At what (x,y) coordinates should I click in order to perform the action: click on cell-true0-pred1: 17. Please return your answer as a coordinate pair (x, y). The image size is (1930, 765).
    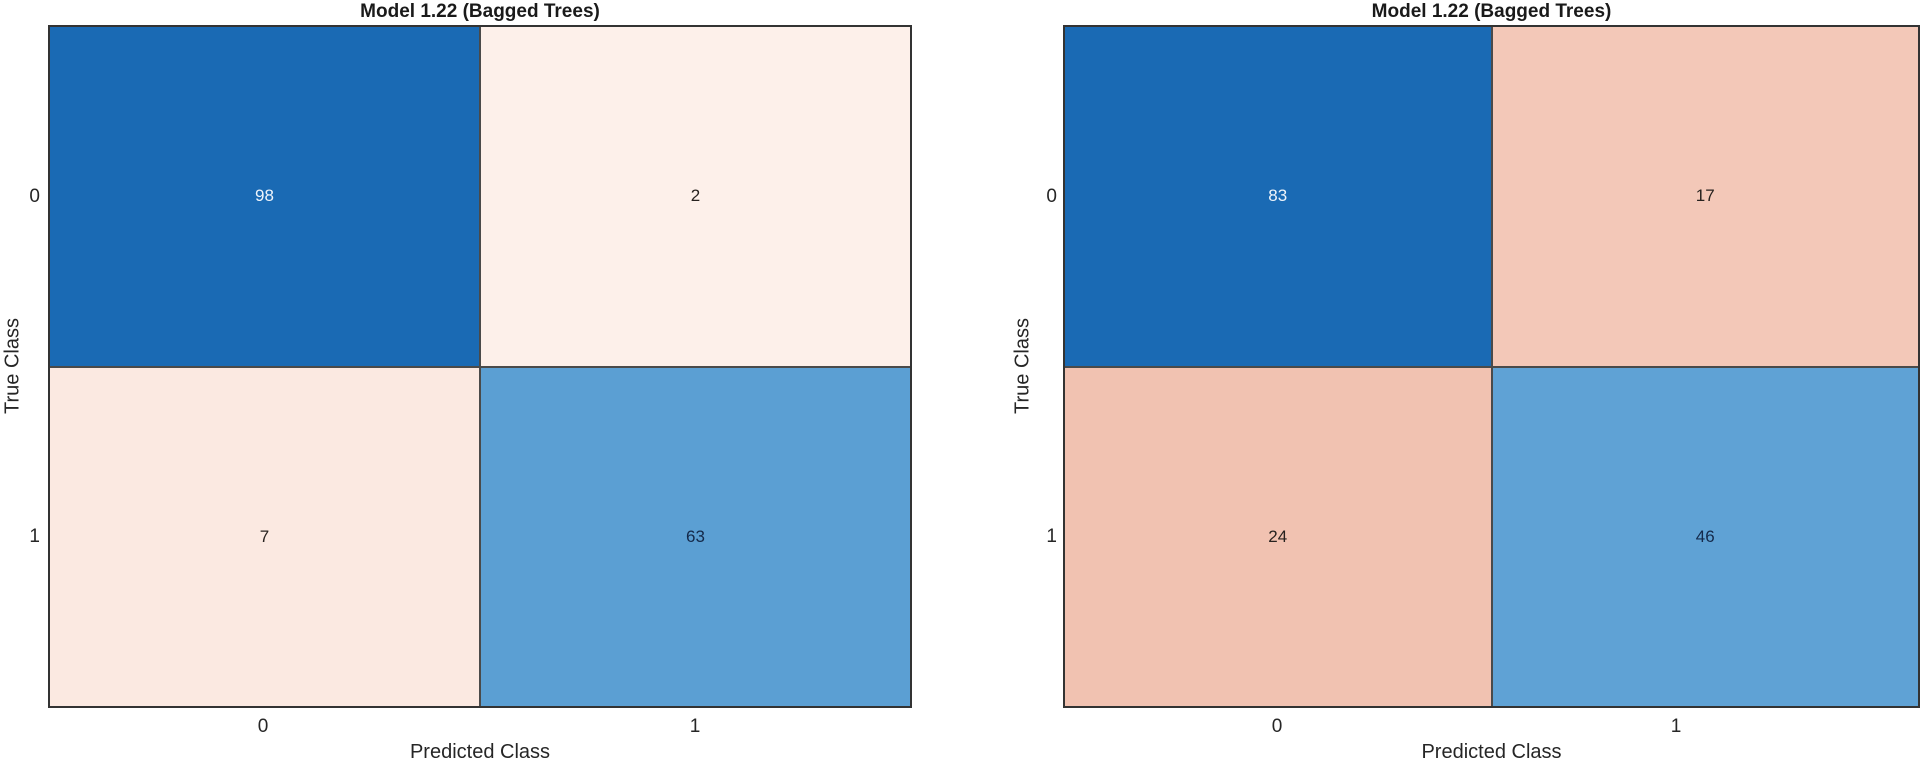
    Looking at the image, I should click on (1705, 196).